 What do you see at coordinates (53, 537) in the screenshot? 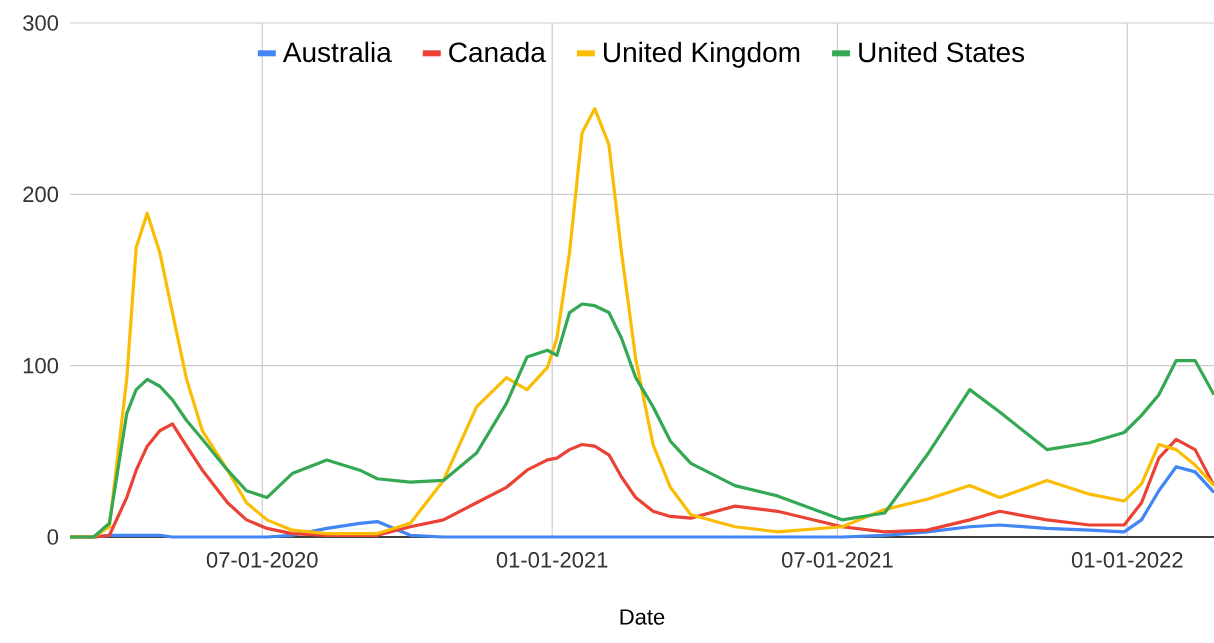
I see `y-tick-label: 0` at bounding box center [53, 537].